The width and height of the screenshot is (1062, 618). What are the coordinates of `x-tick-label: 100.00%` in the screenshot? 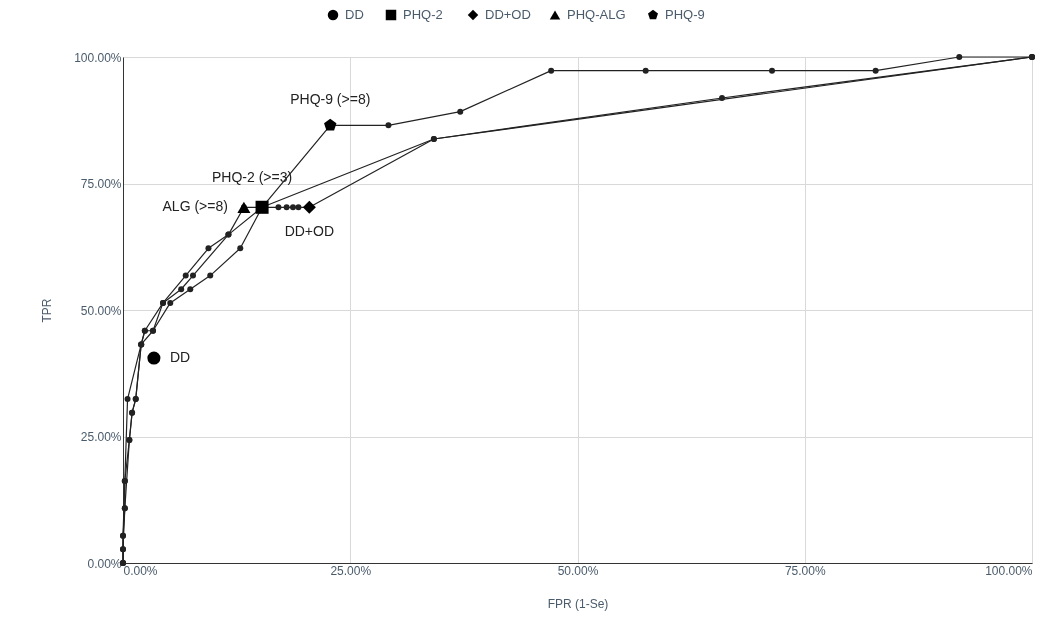 It's located at (1009, 570).